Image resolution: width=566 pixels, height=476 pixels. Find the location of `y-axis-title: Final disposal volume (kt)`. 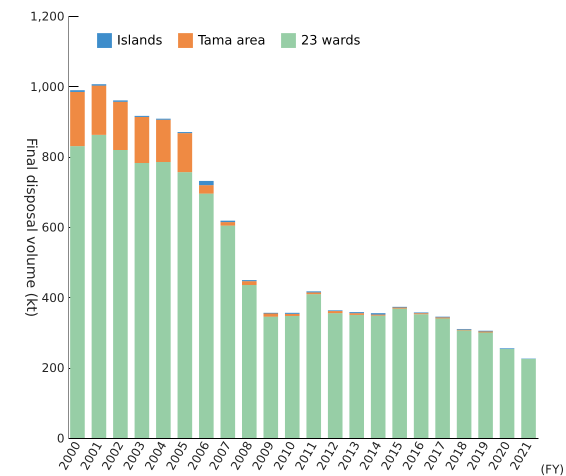

y-axis-title: Final disposal volume (kt) is located at coordinates (31, 228).